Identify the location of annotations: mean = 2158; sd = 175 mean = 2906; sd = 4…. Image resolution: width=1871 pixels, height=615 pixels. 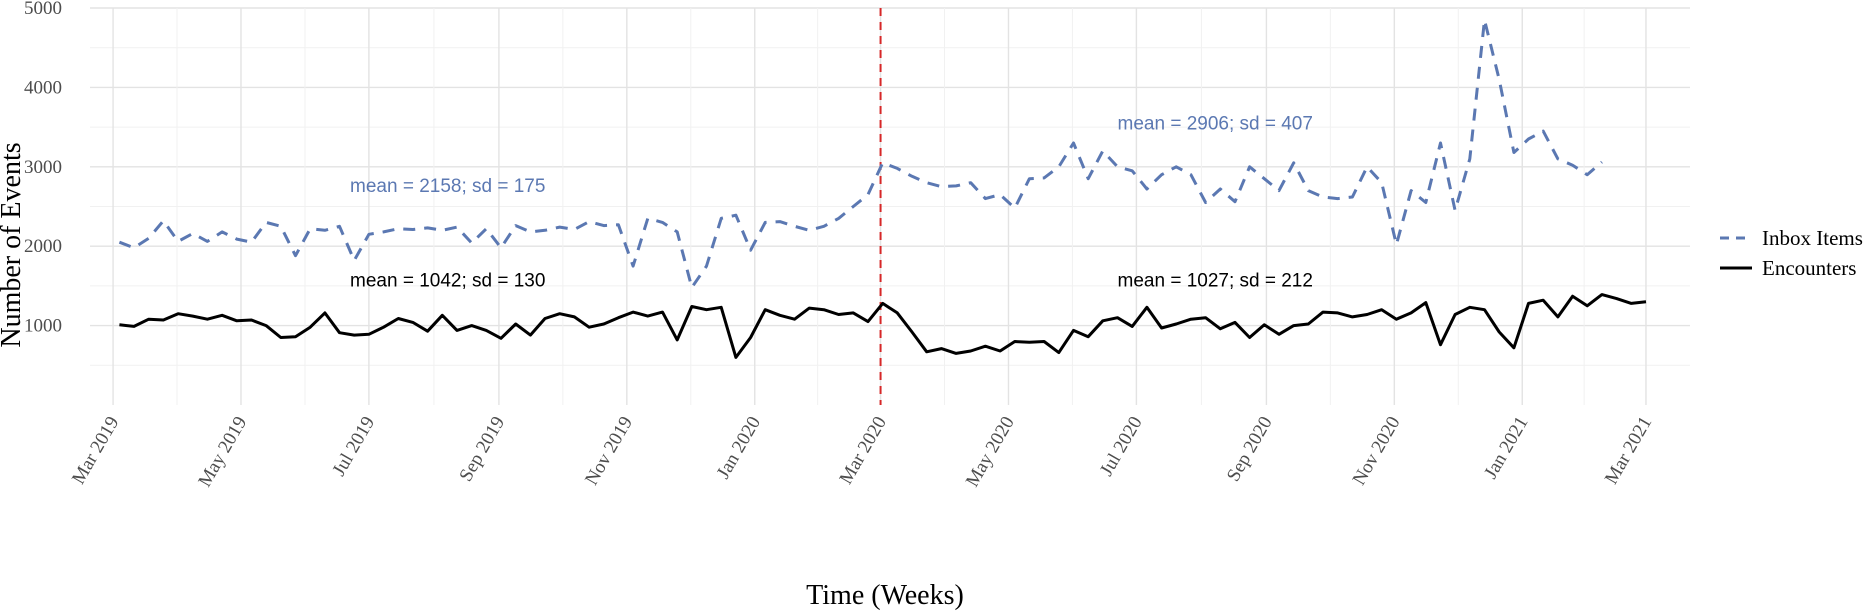
(831, 202).